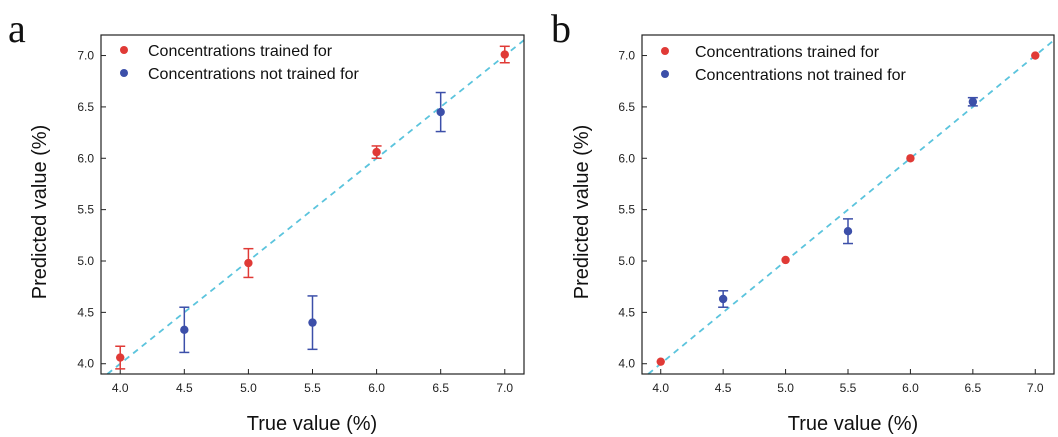 The height and width of the screenshot is (437, 1058). What do you see at coordinates (853, 424) in the screenshot?
I see `panel-b-x-axis-label: True value (%)` at bounding box center [853, 424].